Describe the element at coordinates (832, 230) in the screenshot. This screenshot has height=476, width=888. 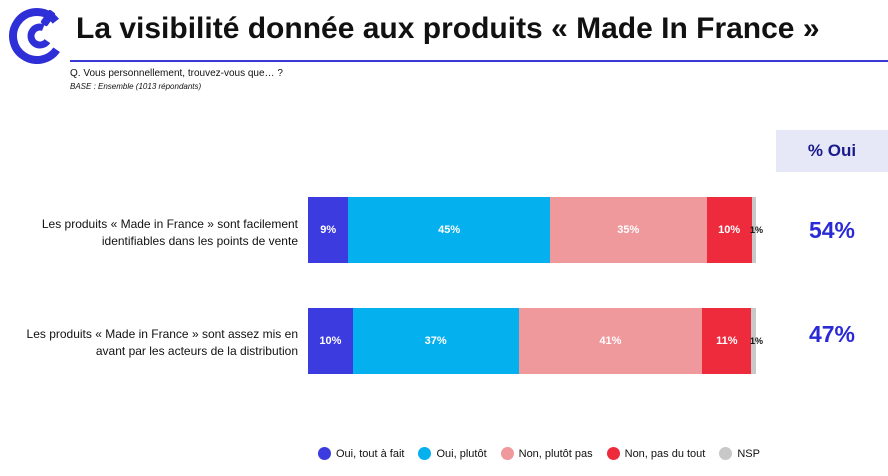
I see `pct-oui-value: 54%` at that location.